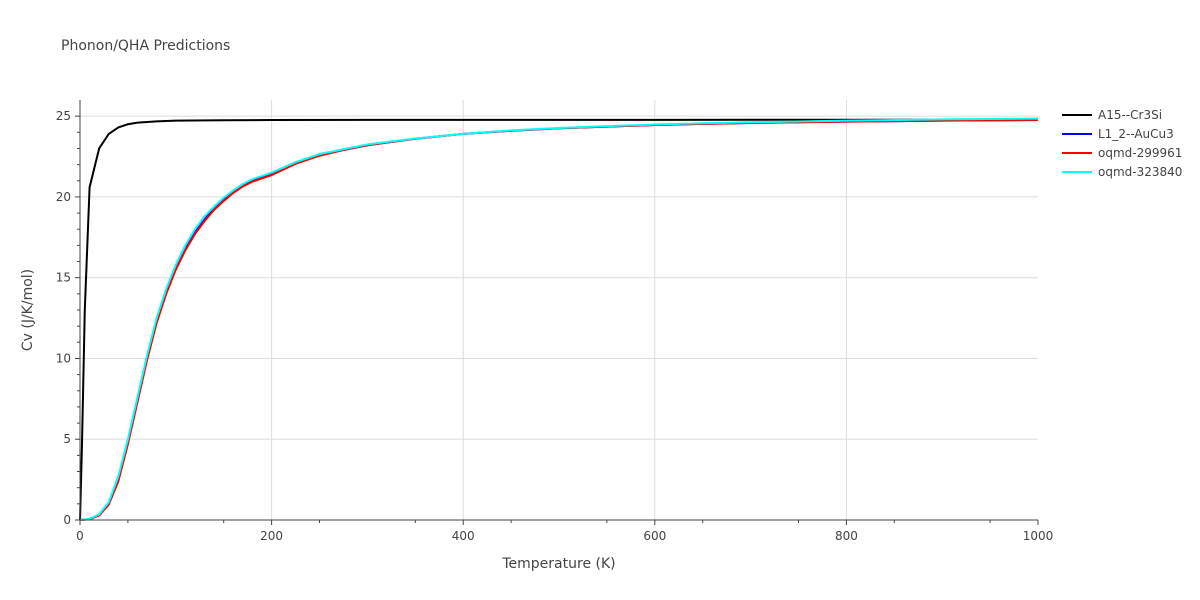  Describe the element at coordinates (80, 536) in the screenshot. I see `x-tick-label: 0` at that location.